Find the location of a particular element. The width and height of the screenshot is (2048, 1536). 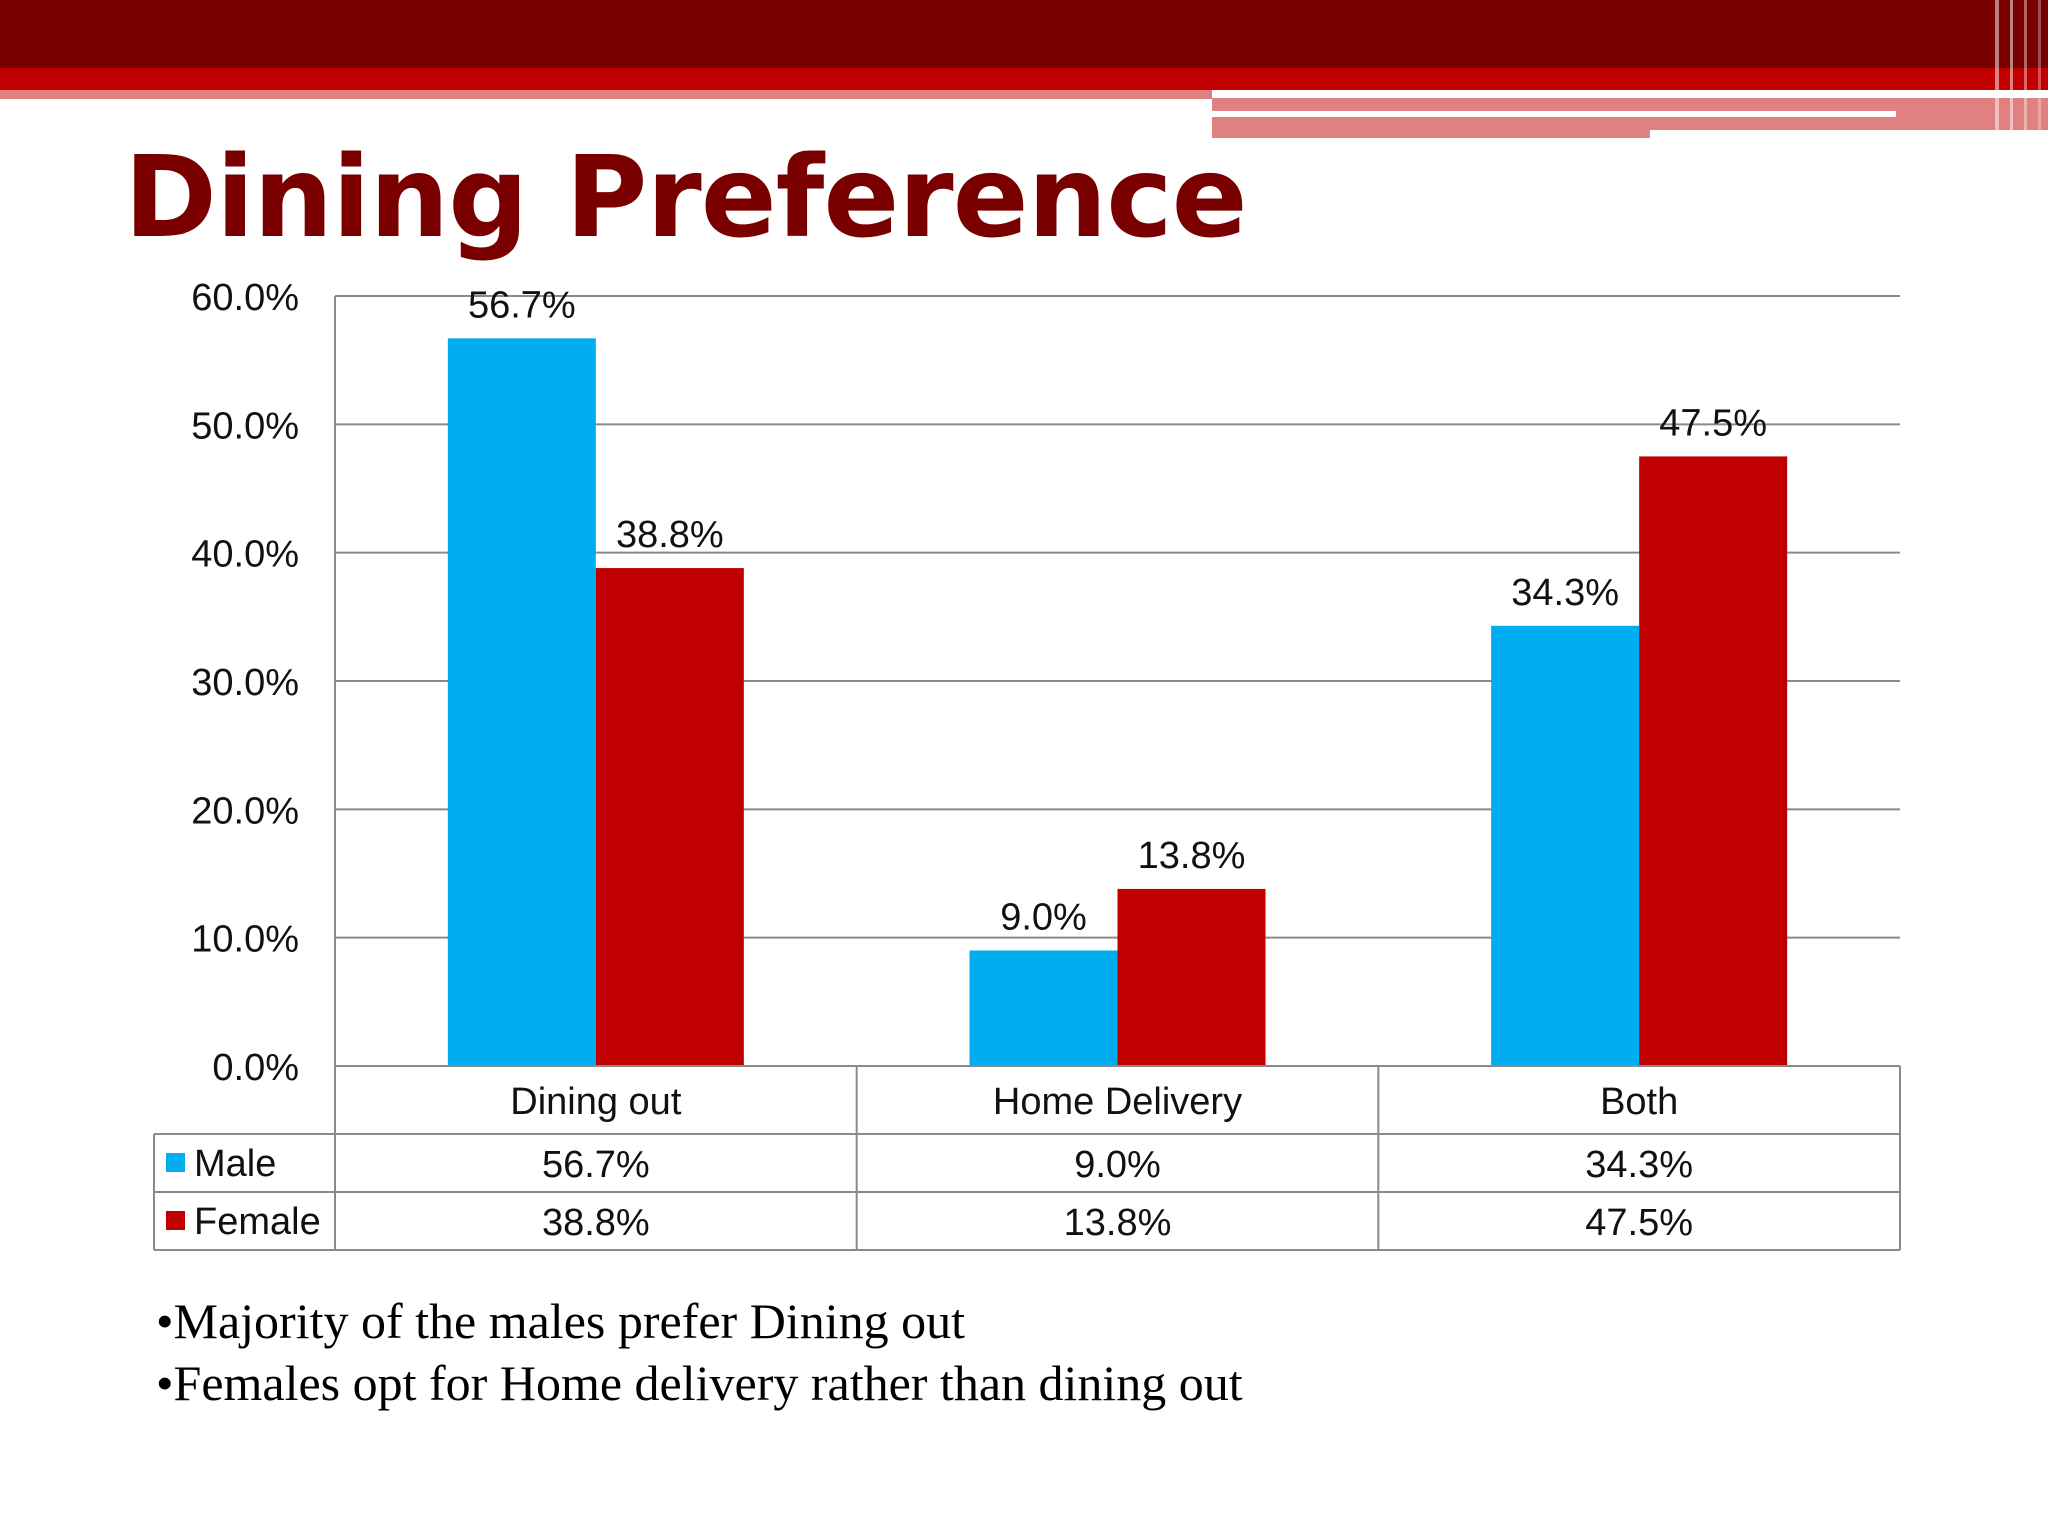

data-label: 38.8% is located at coordinates (670, 535).